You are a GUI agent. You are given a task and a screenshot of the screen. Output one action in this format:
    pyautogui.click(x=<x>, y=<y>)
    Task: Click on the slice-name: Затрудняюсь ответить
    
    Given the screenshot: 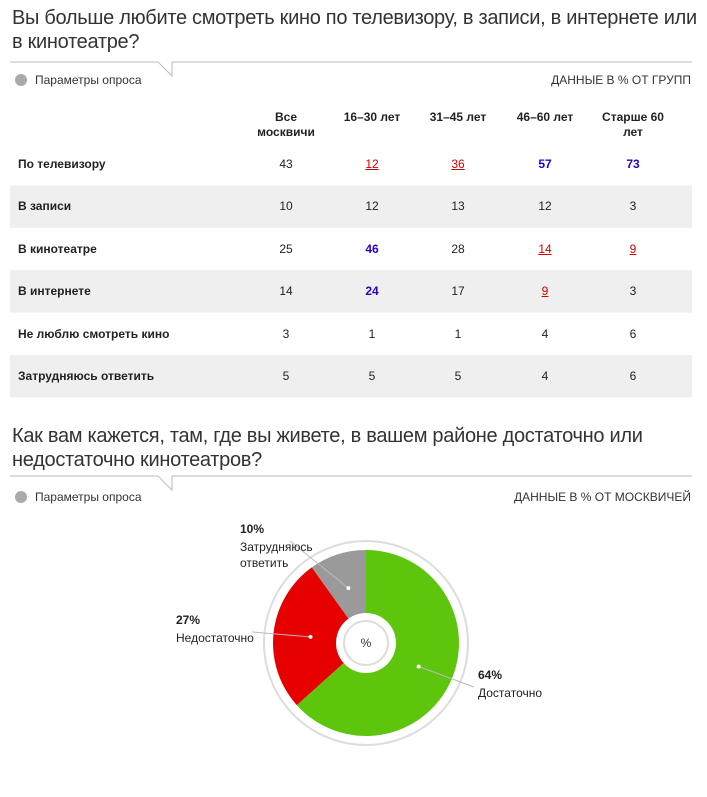 What is the action you would take?
    pyautogui.click(x=276, y=555)
    